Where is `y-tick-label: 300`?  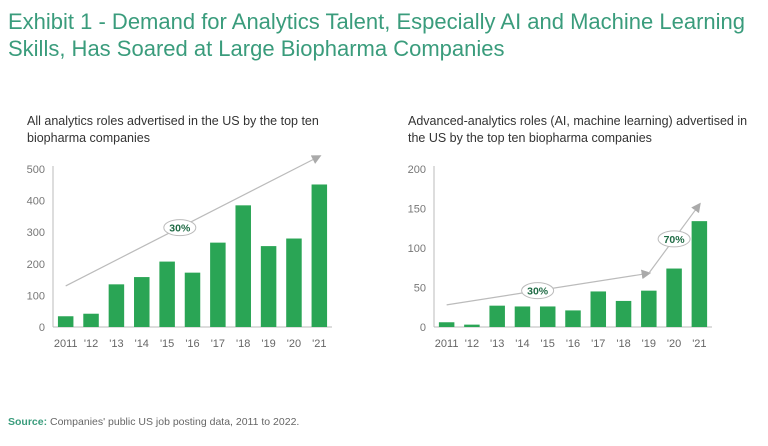 y-tick-label: 300 is located at coordinates (36, 233).